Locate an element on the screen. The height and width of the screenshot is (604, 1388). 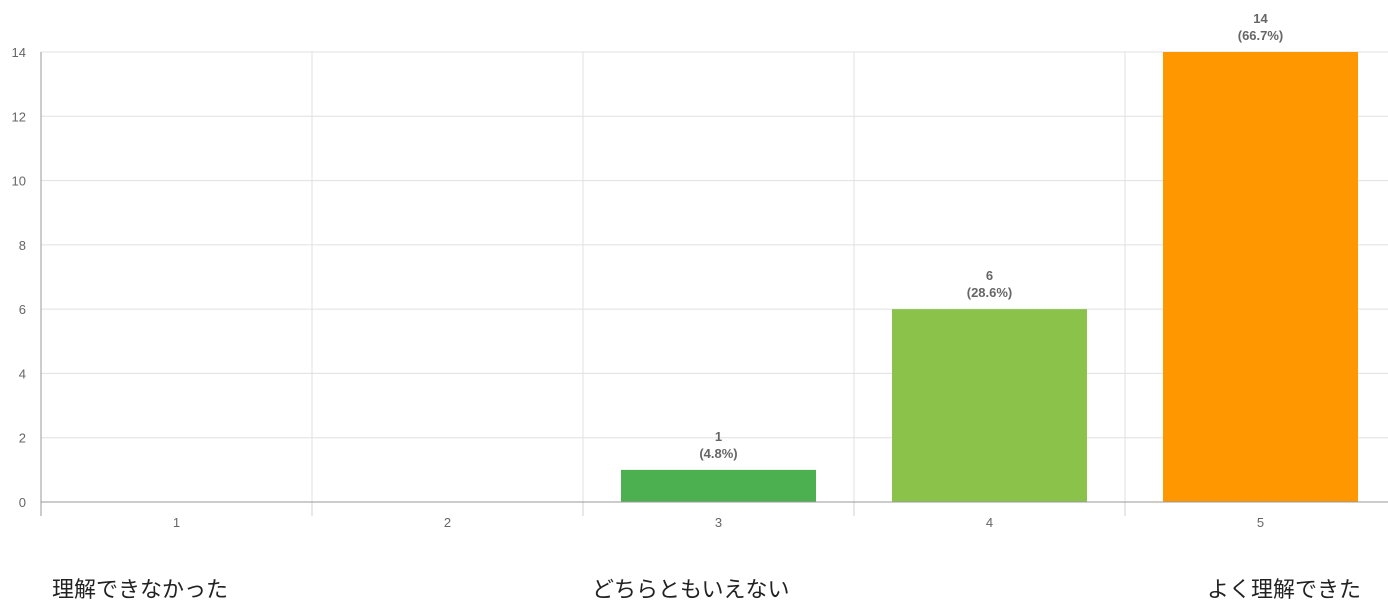
y-tick-label: 0 is located at coordinates (22, 502).